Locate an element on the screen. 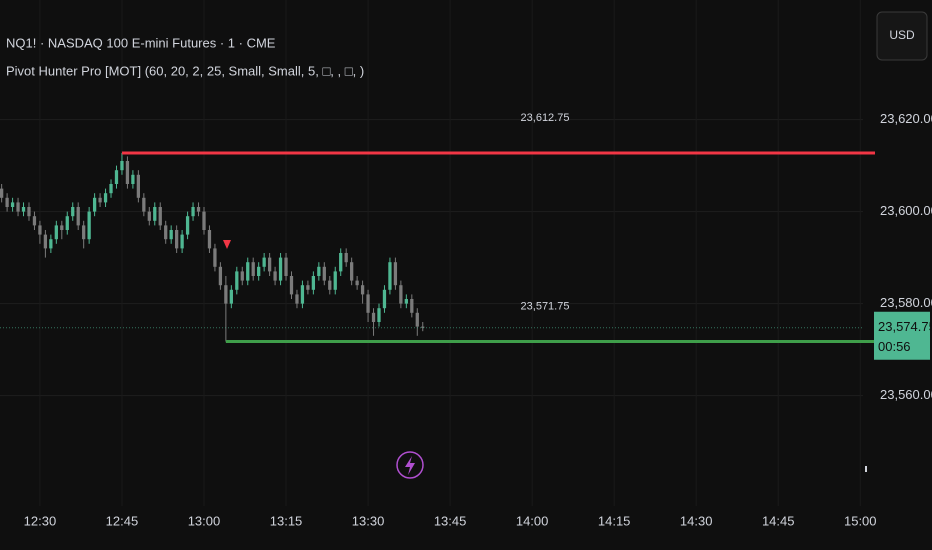 The height and width of the screenshot is (550, 932). y-tick-label: 23,600.00 is located at coordinates (906, 210).